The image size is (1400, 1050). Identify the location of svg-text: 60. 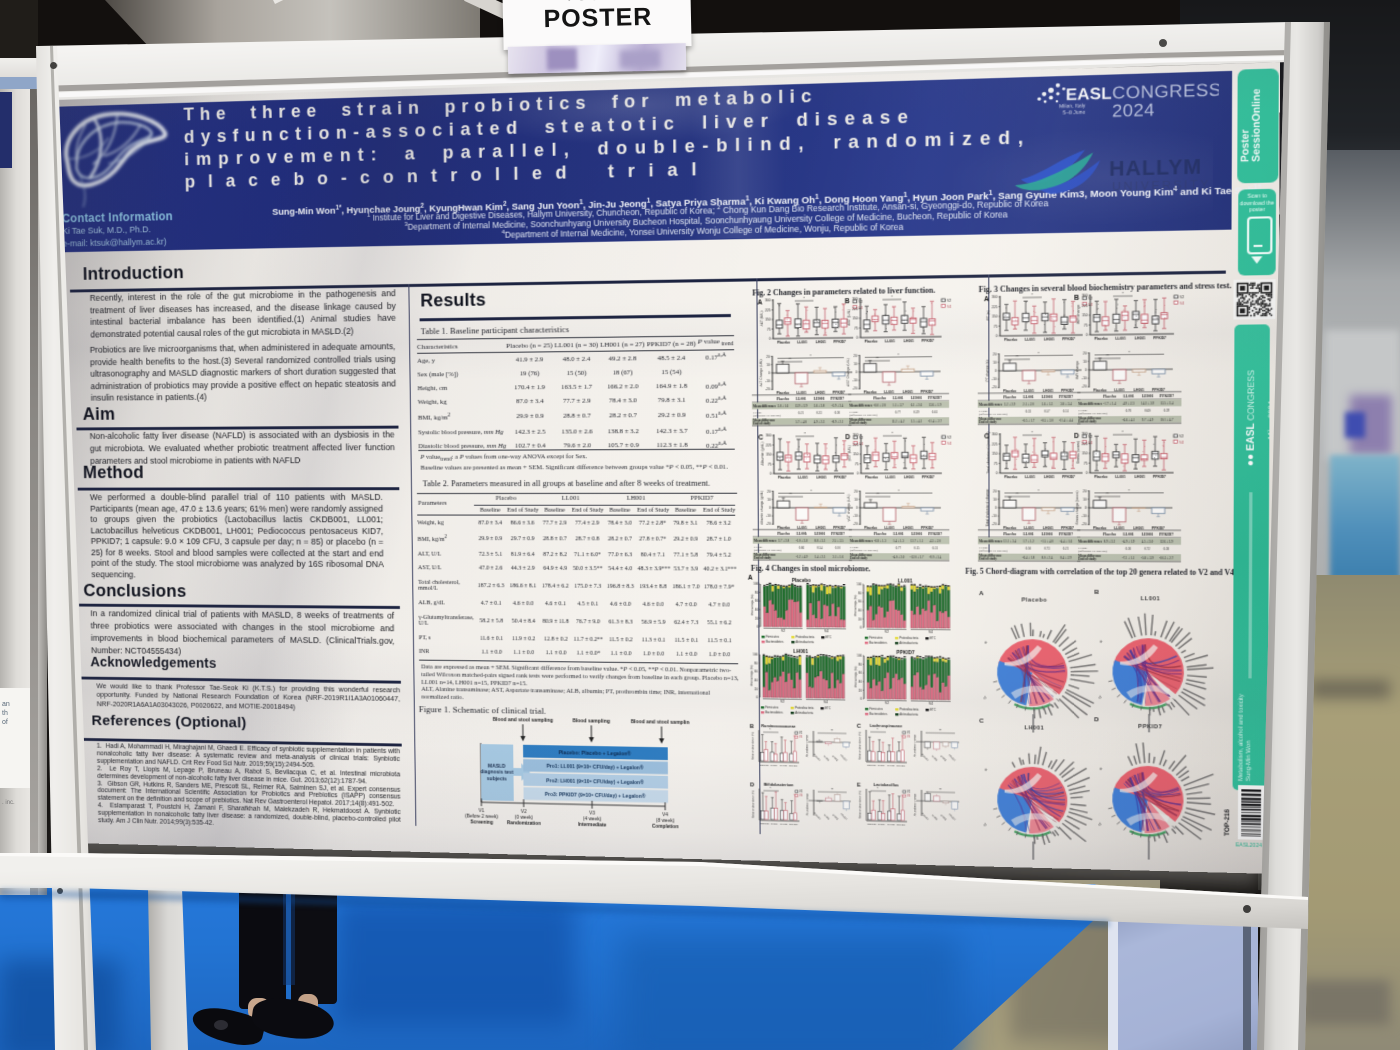
(861, 673).